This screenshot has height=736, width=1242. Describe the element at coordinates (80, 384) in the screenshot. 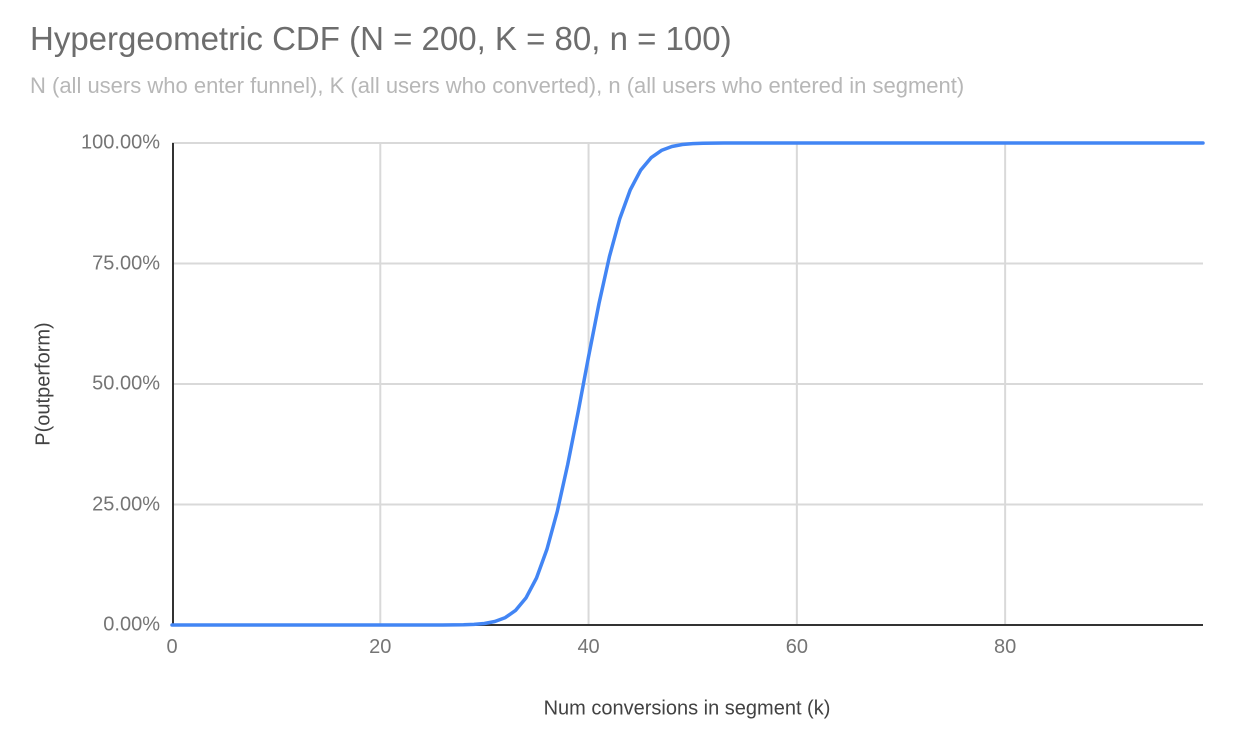

I see `y-axis-tick-labels: 0.00% 25.00% 50.00% 75.00% 100.00%` at that location.